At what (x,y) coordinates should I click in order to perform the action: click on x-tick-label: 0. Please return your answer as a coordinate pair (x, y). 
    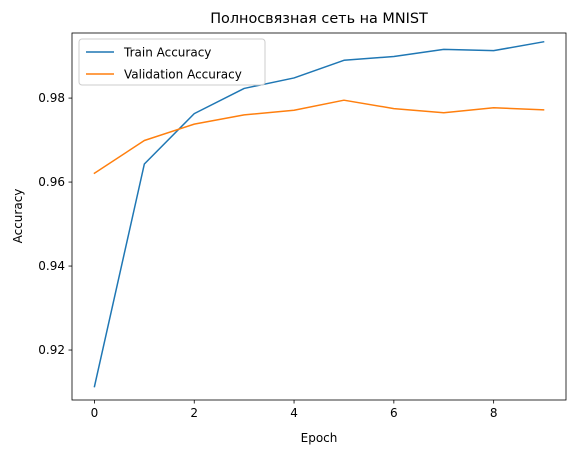
    Looking at the image, I should click on (95, 413).